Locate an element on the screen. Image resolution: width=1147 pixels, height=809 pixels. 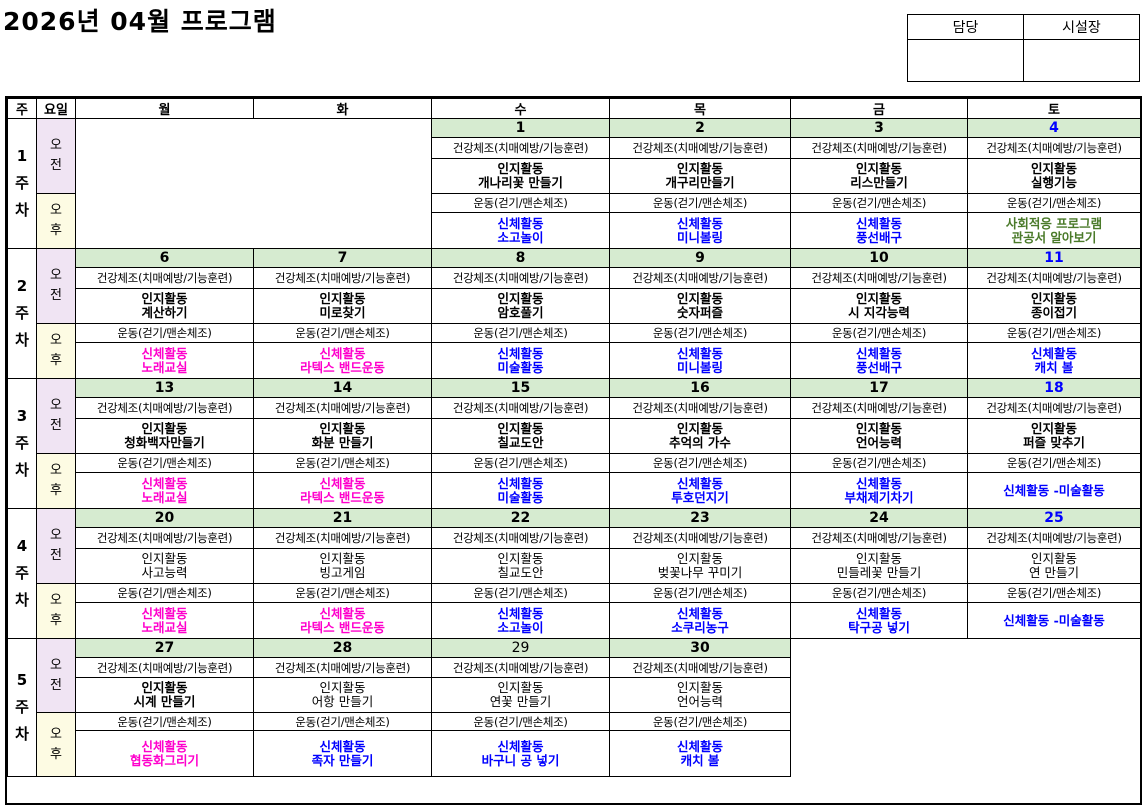
physical-activity: 신체활동 바구니 공 넣기 is located at coordinates (520, 753).